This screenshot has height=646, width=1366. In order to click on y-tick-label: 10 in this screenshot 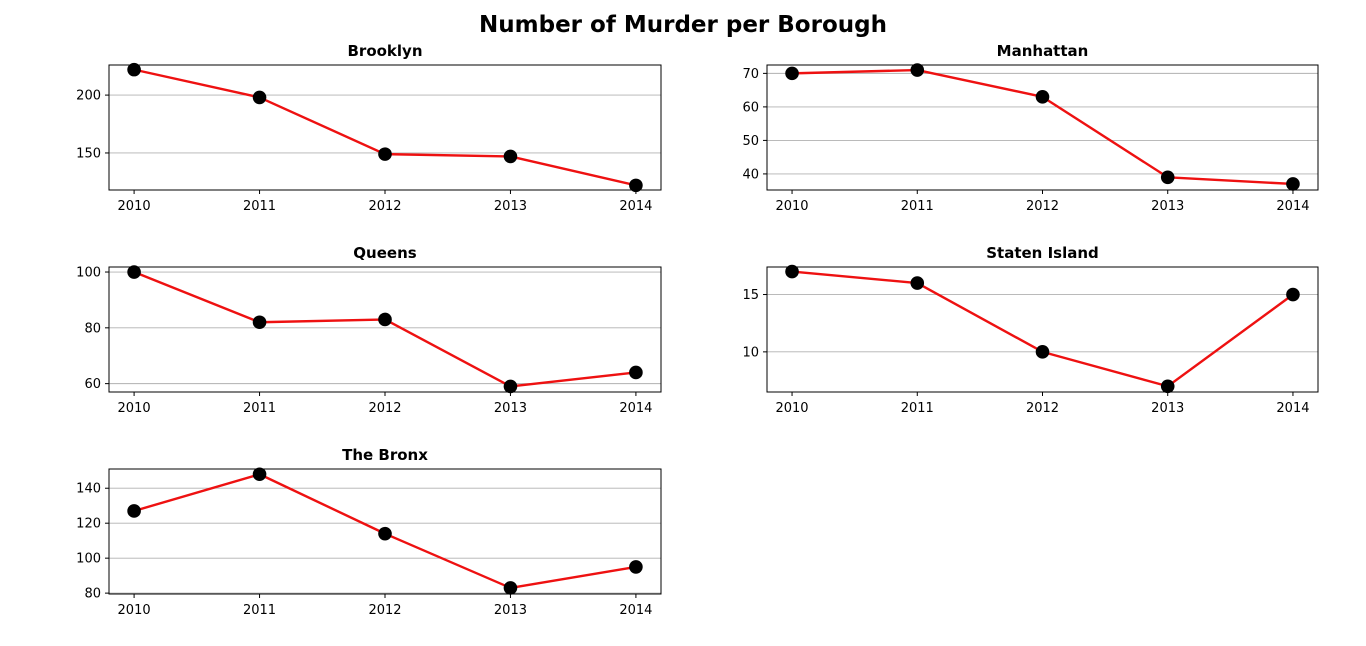, I will do `click(750, 352)`.